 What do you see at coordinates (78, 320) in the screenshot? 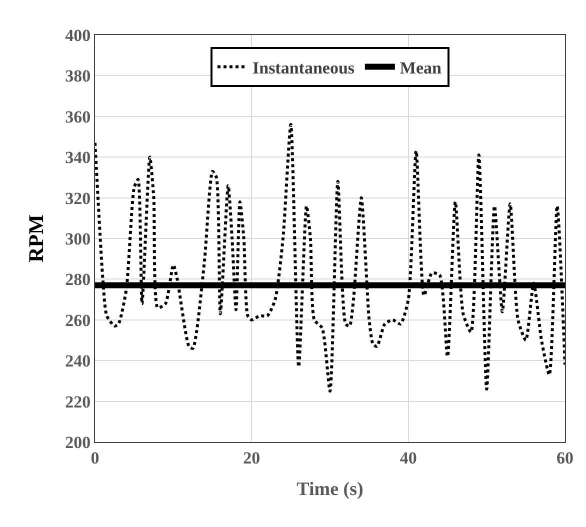
I see `y-tick-label: 260` at bounding box center [78, 320].